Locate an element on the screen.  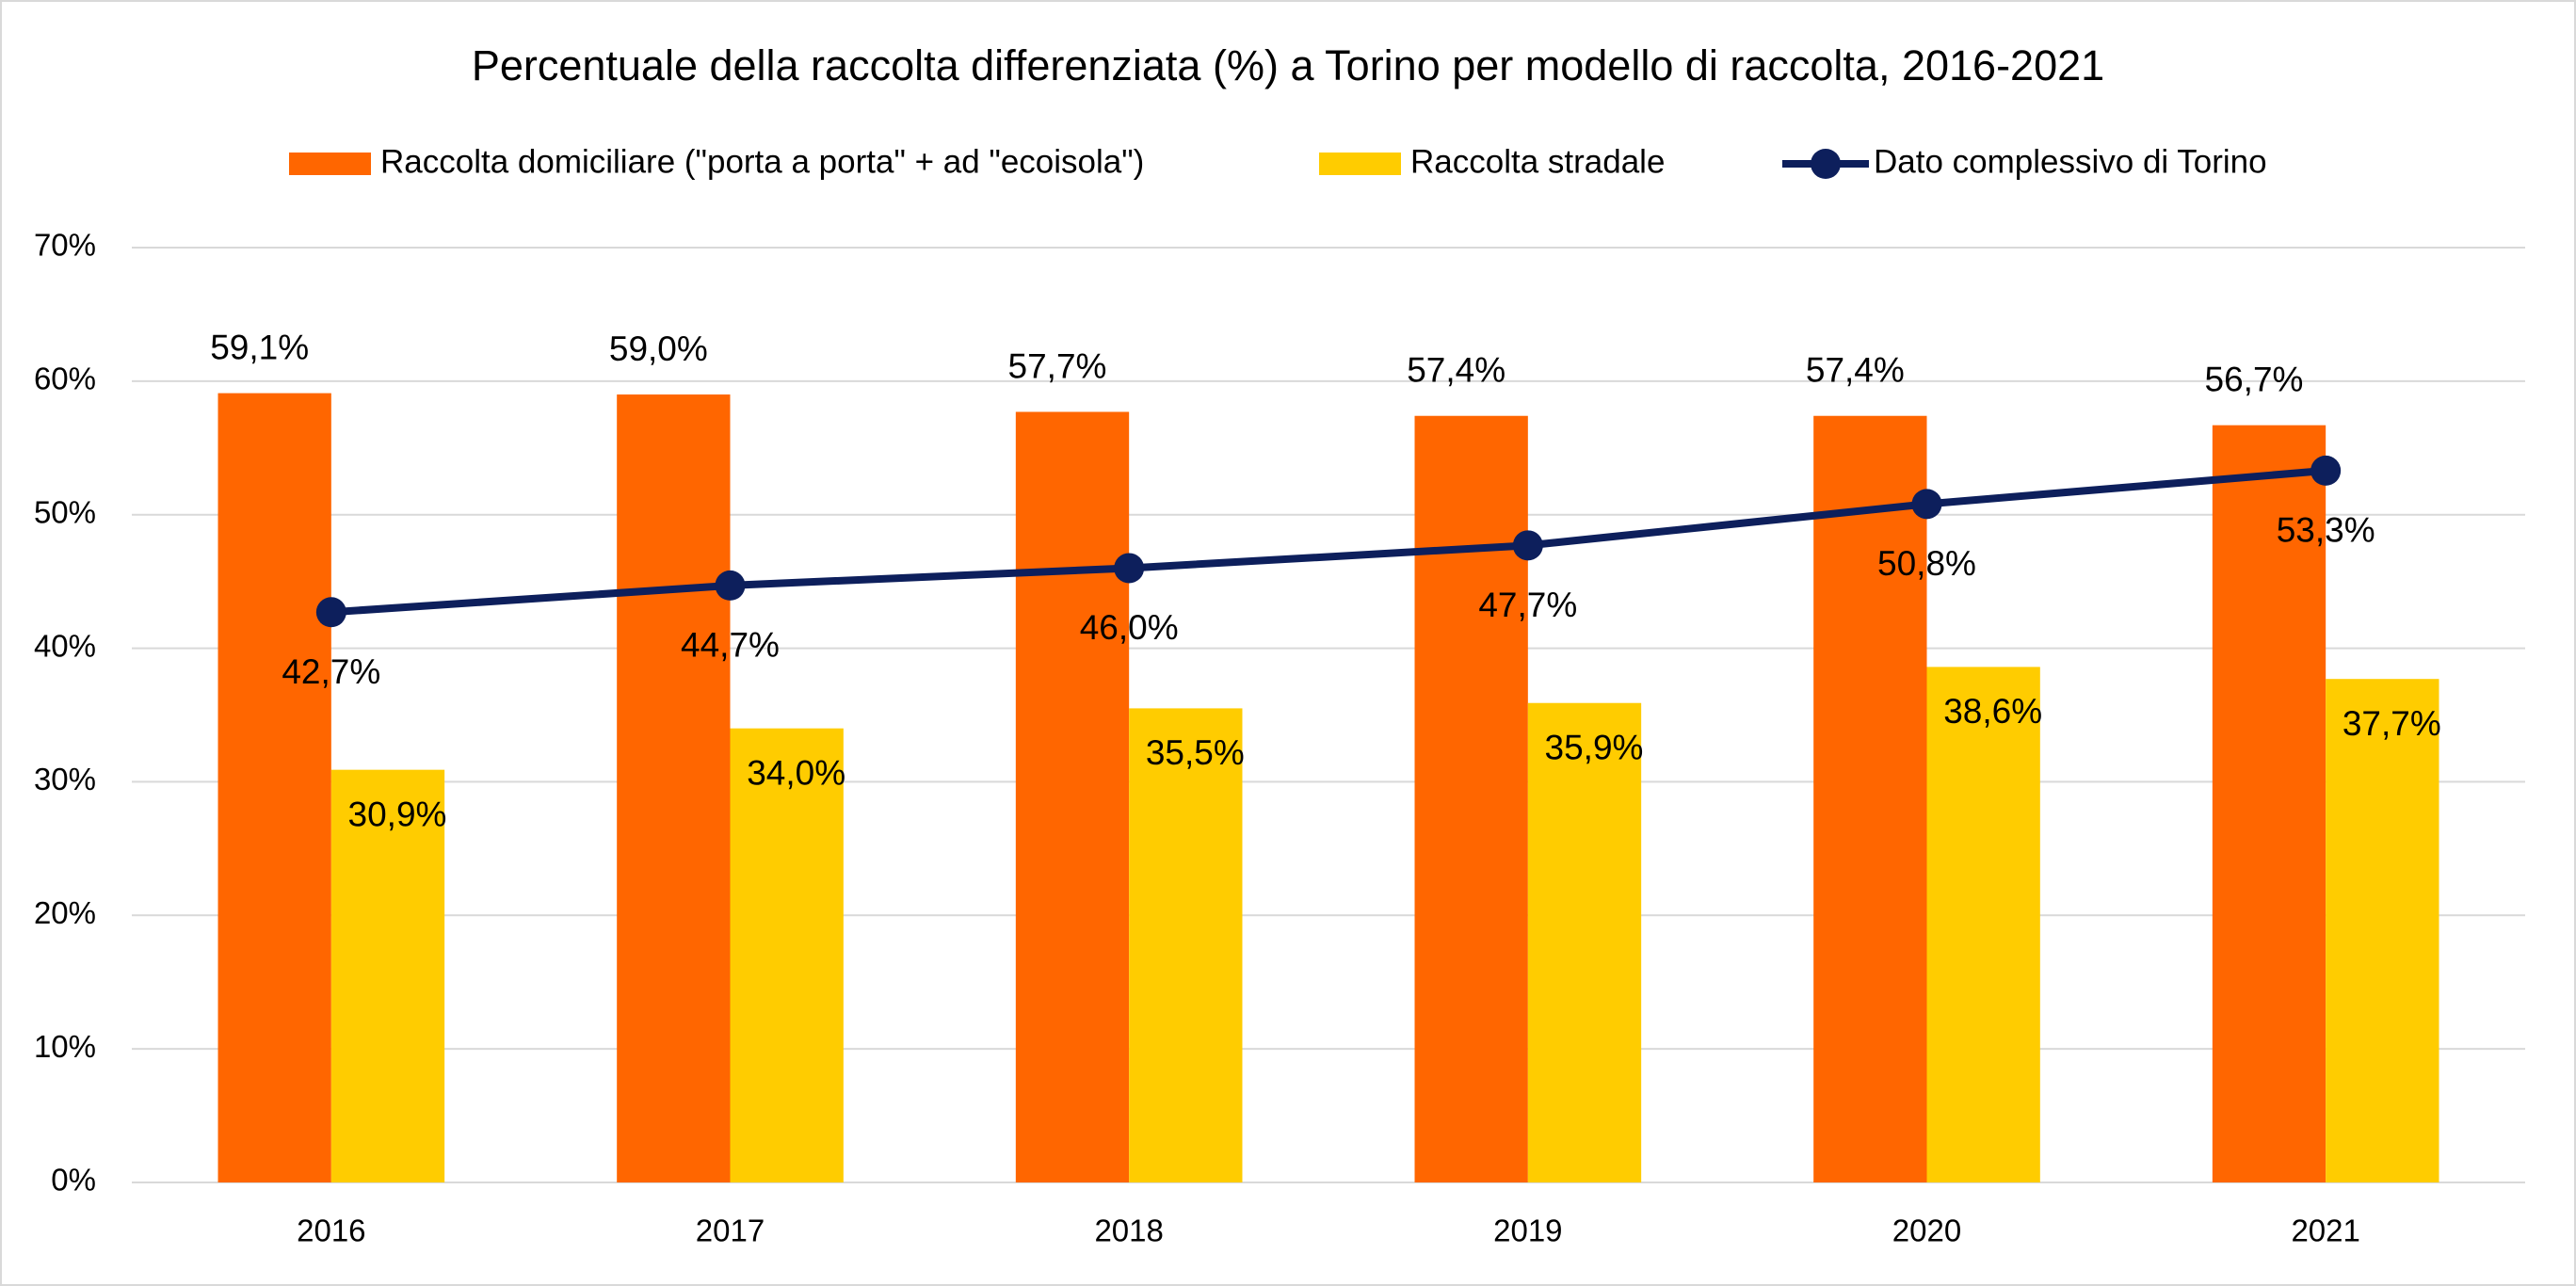
legend-label: Raccolta stradale is located at coordinates (1537, 161).